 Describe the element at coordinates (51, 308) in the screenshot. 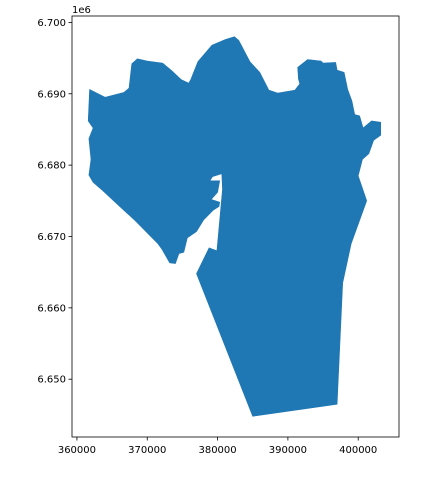

I see `y-tick-label: 6.660` at that location.